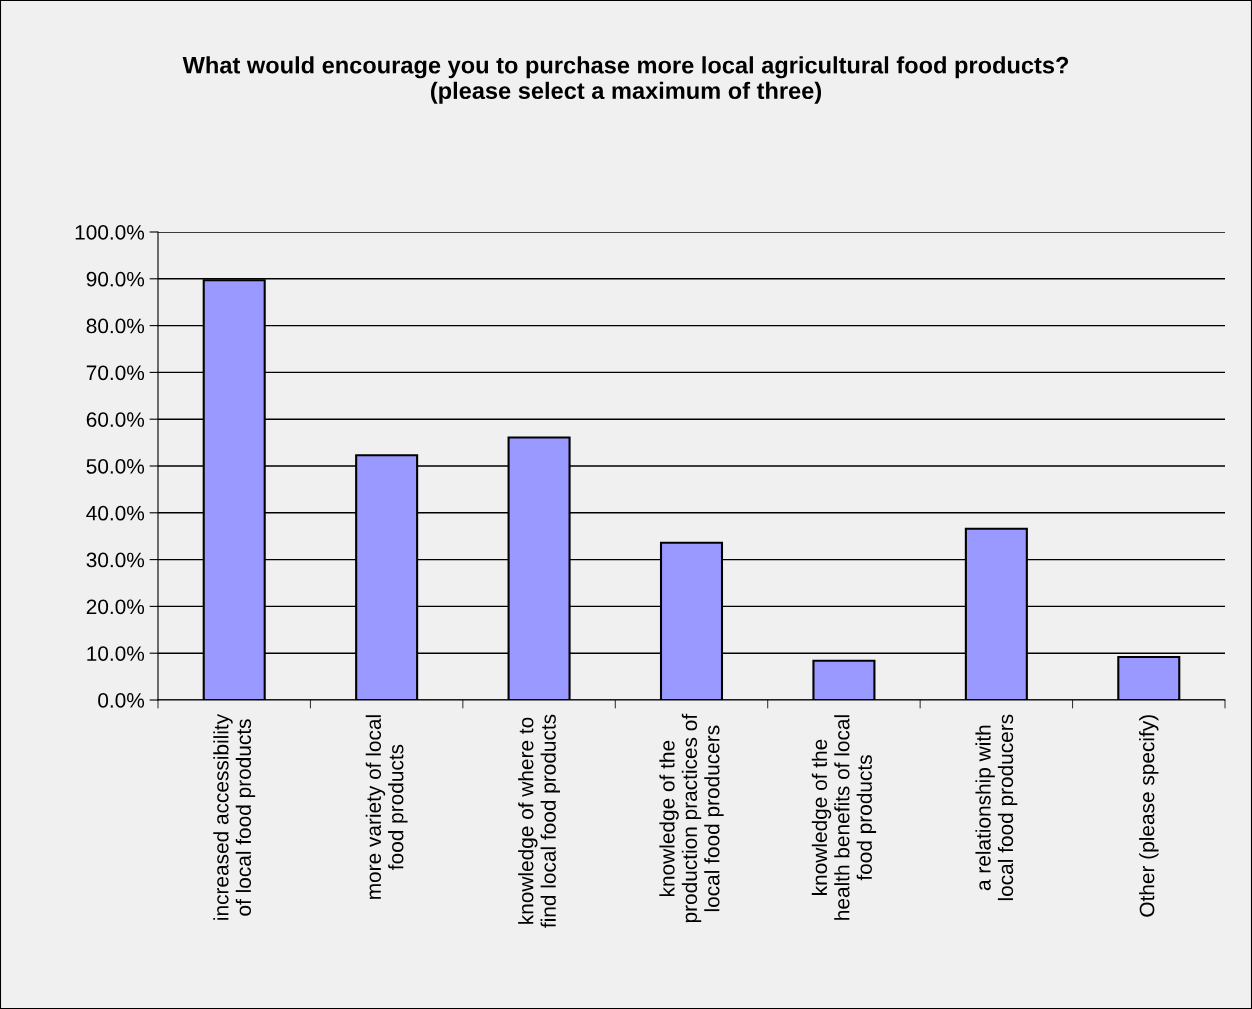  Describe the element at coordinates (115, 326) in the screenshot. I see `y-tick-label: 80.0%` at that location.